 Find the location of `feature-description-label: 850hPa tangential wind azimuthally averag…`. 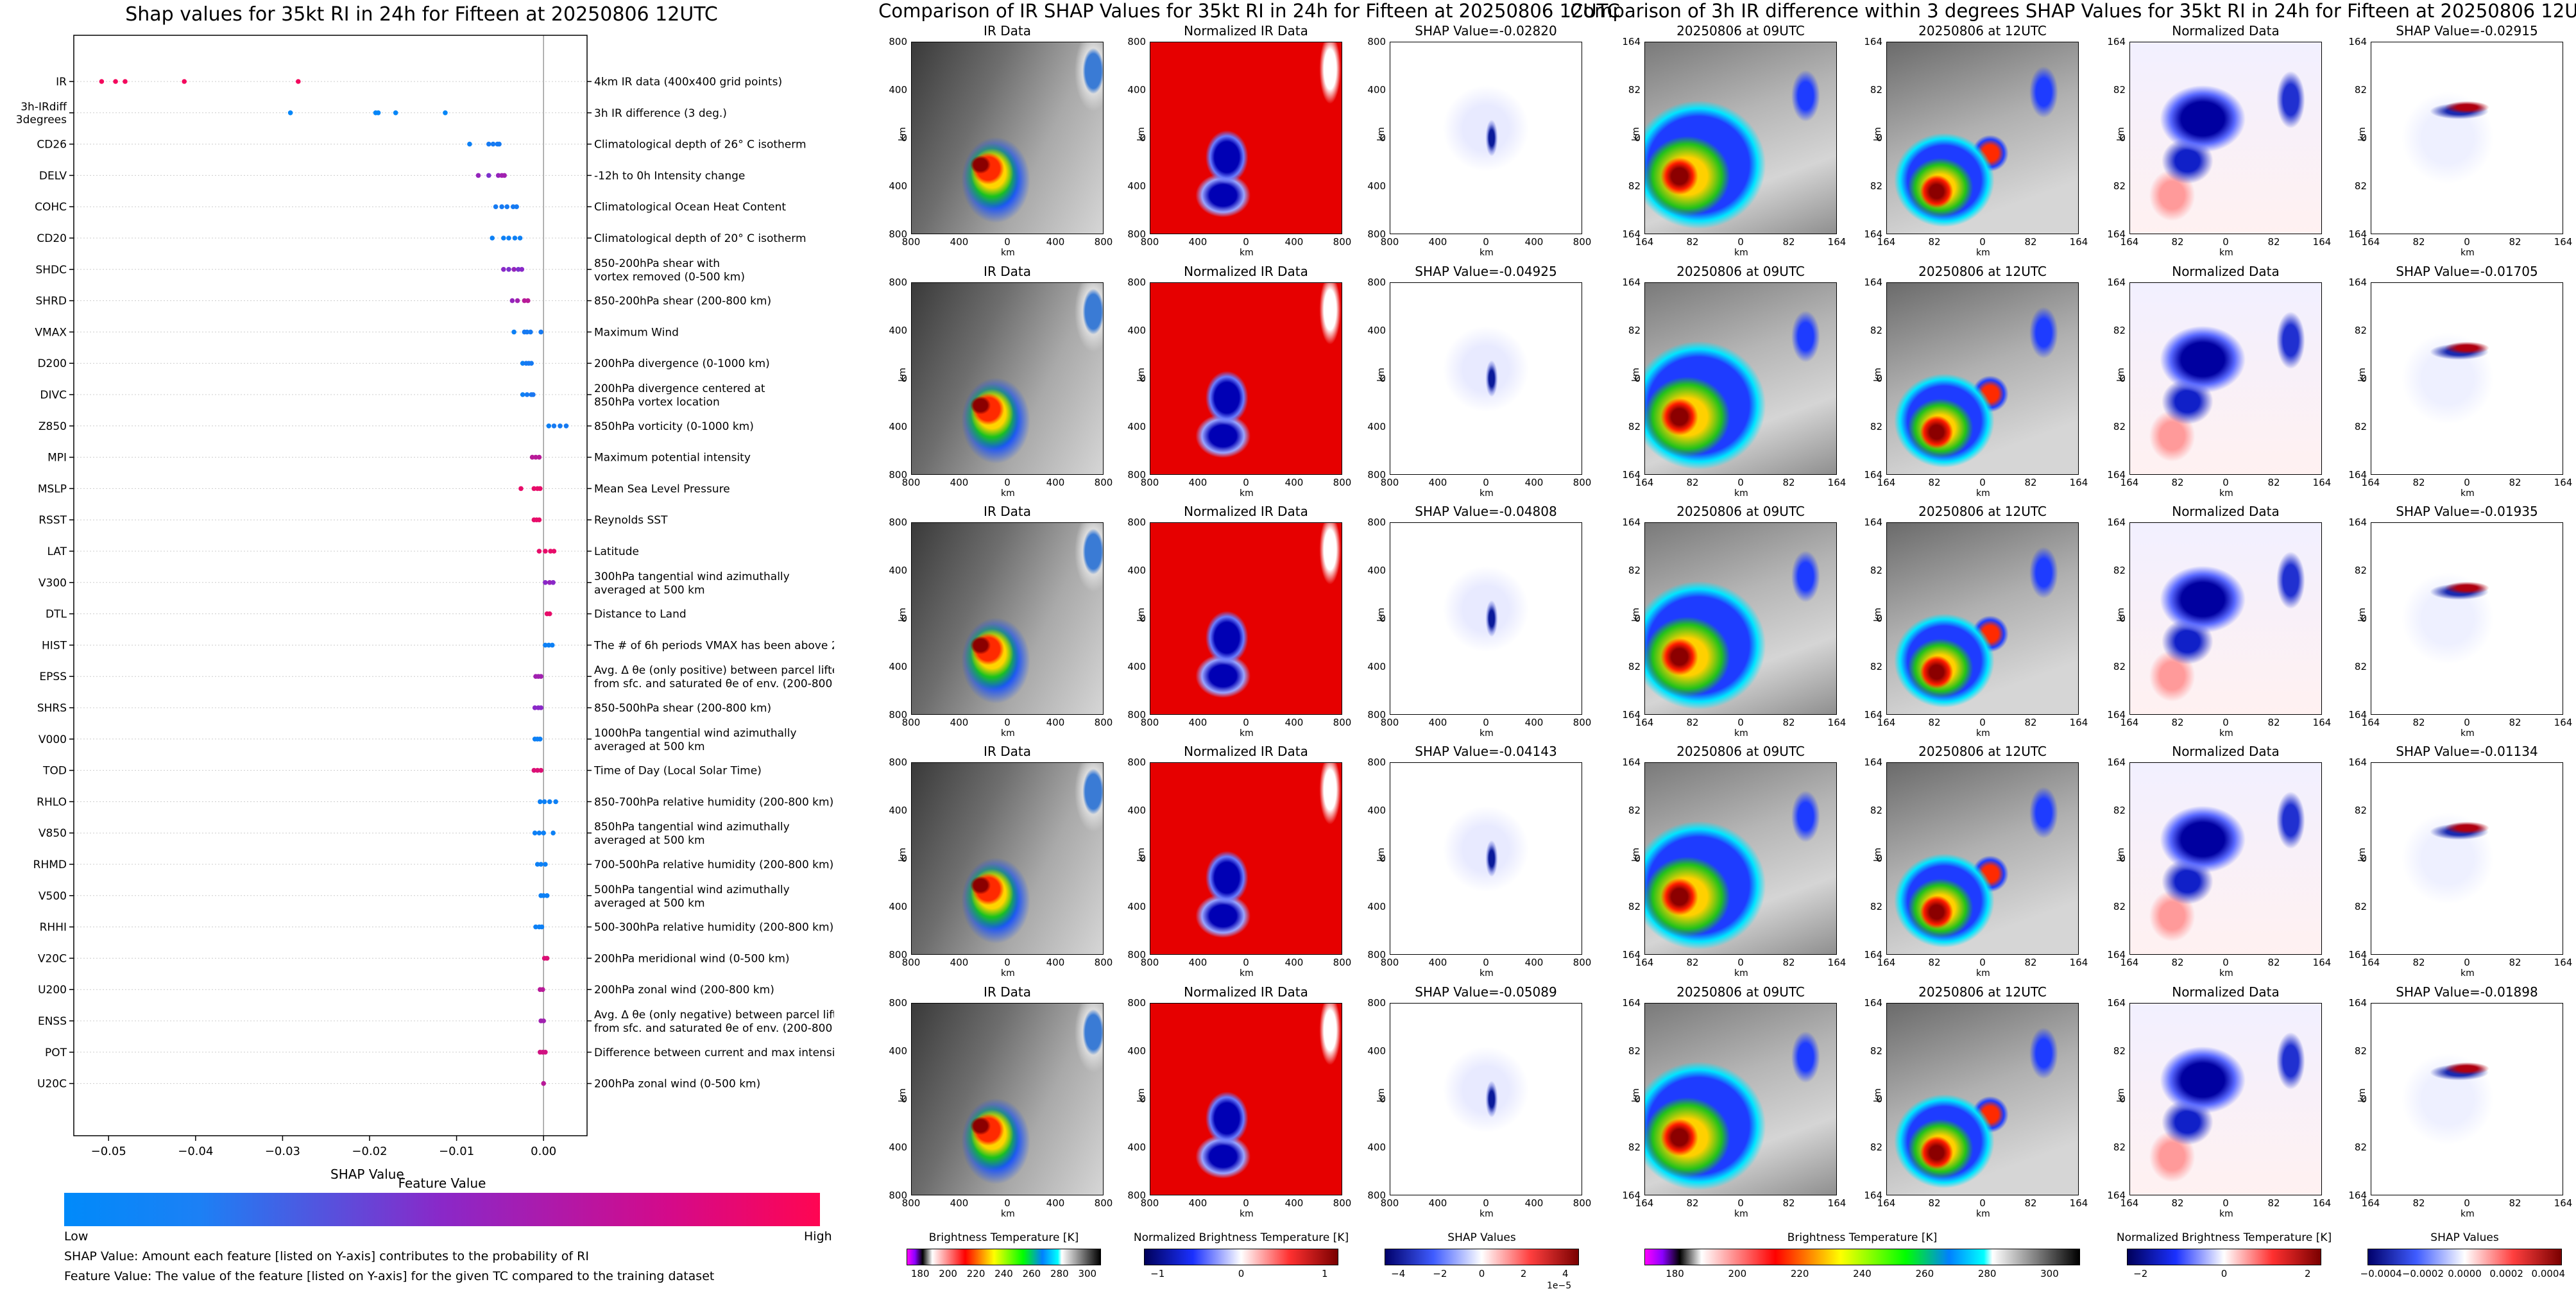

feature-description-label: 850hPa tangential wind azimuthally averag… is located at coordinates (692, 834).